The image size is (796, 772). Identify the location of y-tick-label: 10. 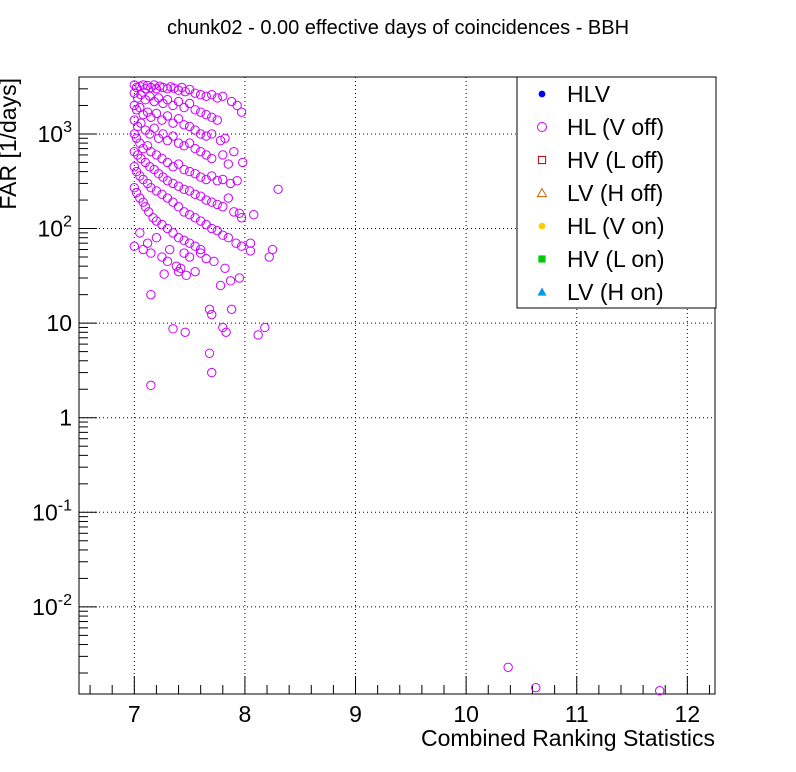
(59, 323).